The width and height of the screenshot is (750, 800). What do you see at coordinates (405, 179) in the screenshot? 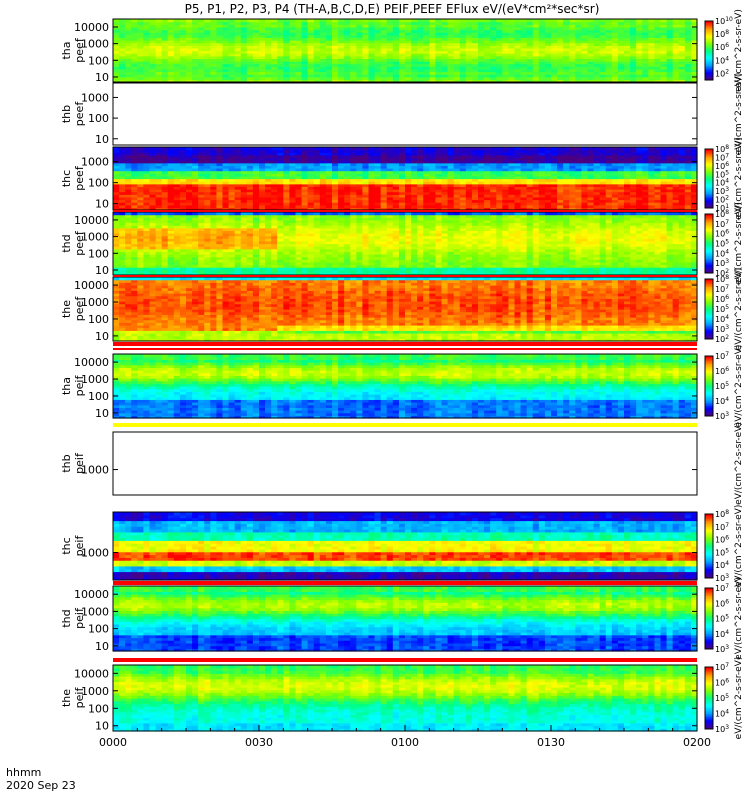
I see `heatmap-thc-peef` at bounding box center [405, 179].